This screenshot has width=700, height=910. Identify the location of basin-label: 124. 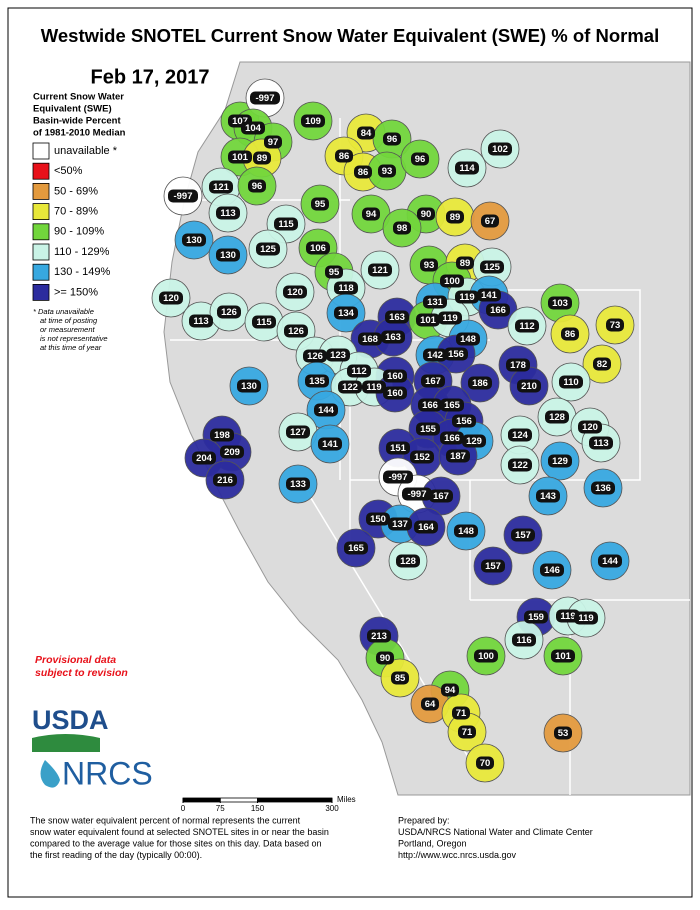
(520, 435).